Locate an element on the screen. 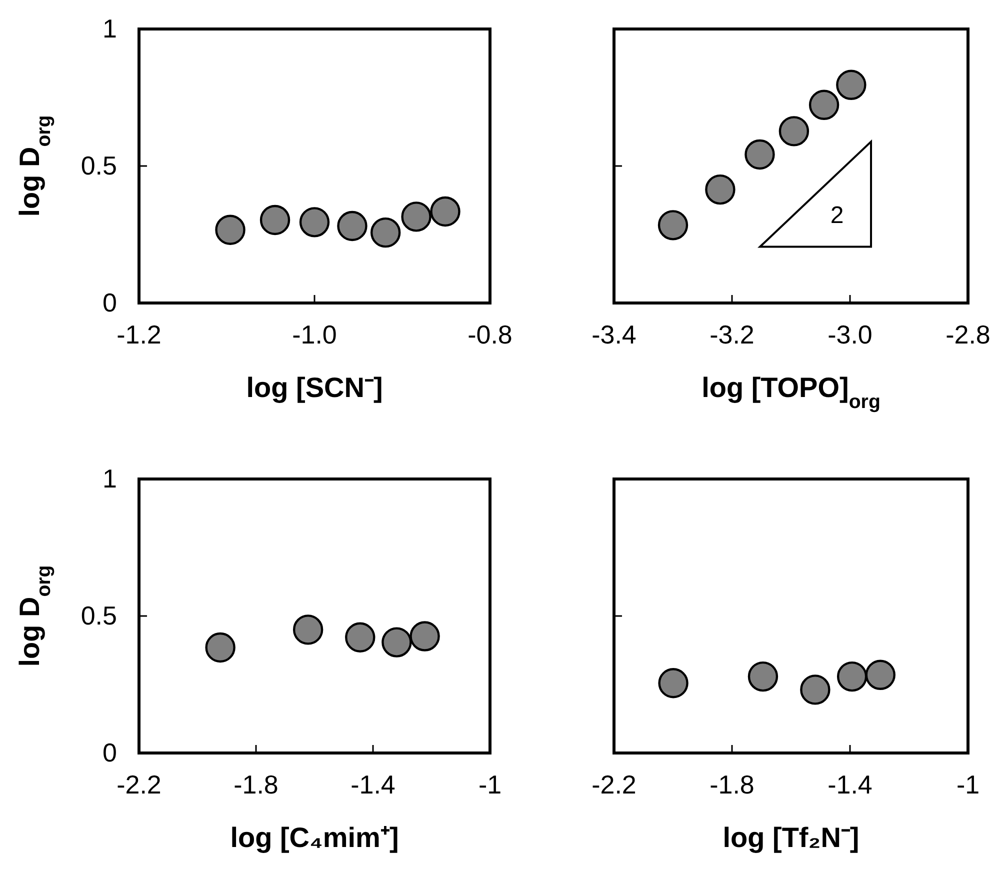 Image resolution: width=998 pixels, height=871 pixels. x-tick-label: -2.8 is located at coordinates (968, 334).